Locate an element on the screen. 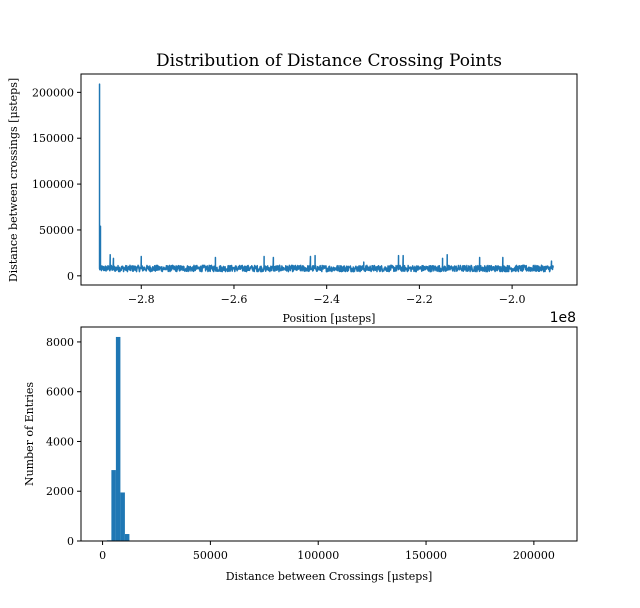  x-tick-label: −2.0 is located at coordinates (512, 299).